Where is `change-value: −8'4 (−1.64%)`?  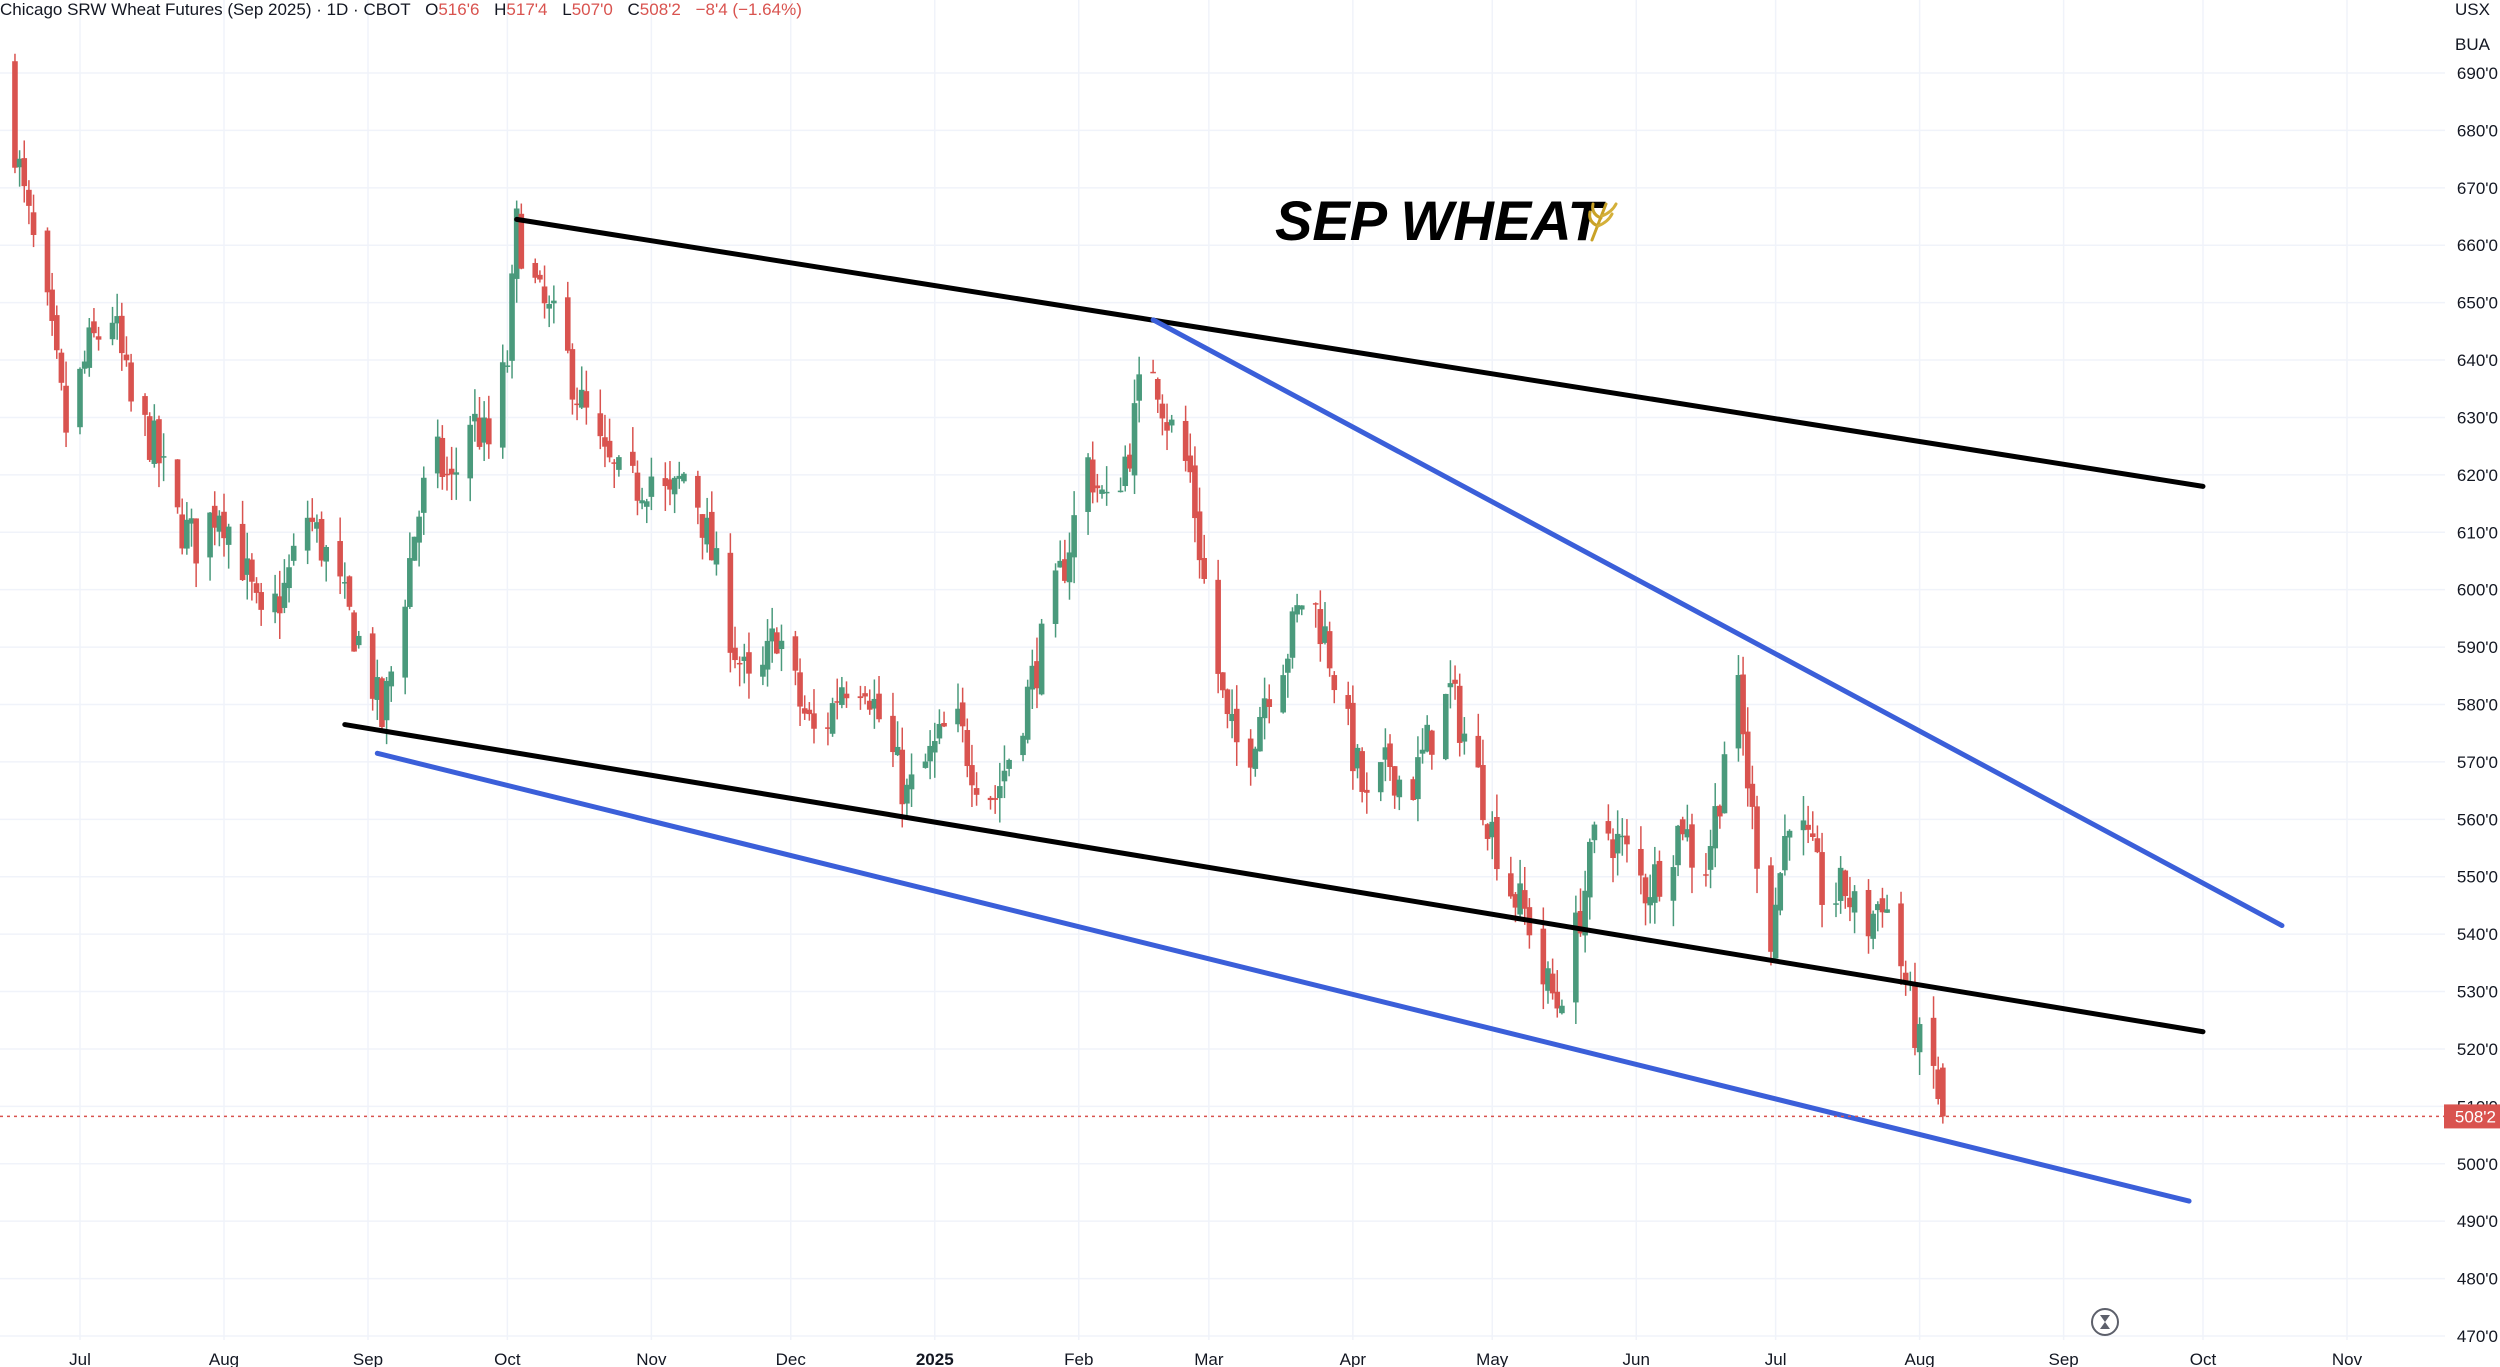 change-value: −8'4 (−1.64%) is located at coordinates (748, 9).